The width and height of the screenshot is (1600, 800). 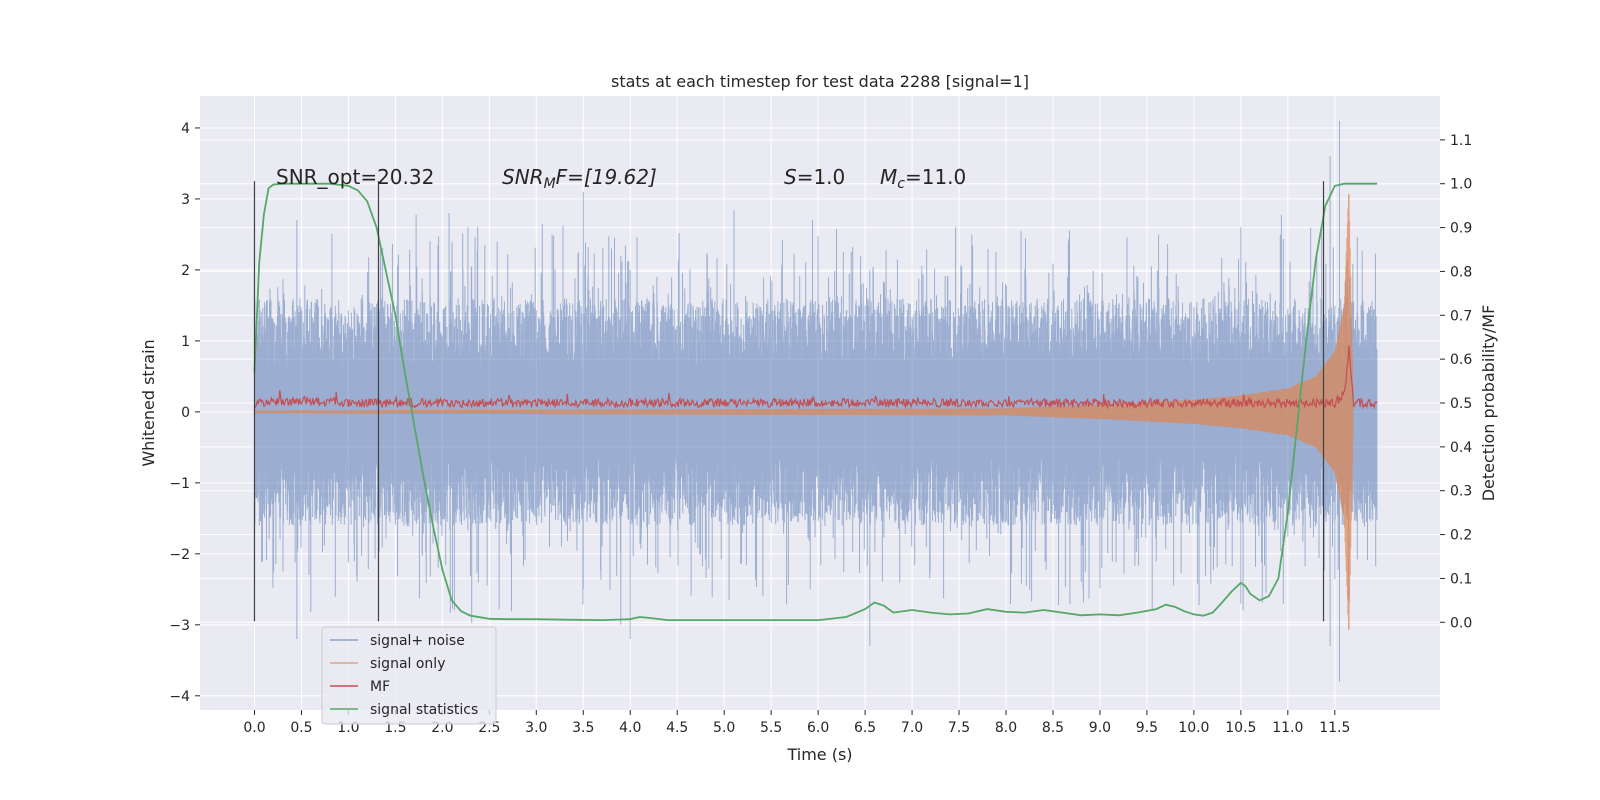 What do you see at coordinates (816, 377) in the screenshot?
I see `series-mf` at bounding box center [816, 377].